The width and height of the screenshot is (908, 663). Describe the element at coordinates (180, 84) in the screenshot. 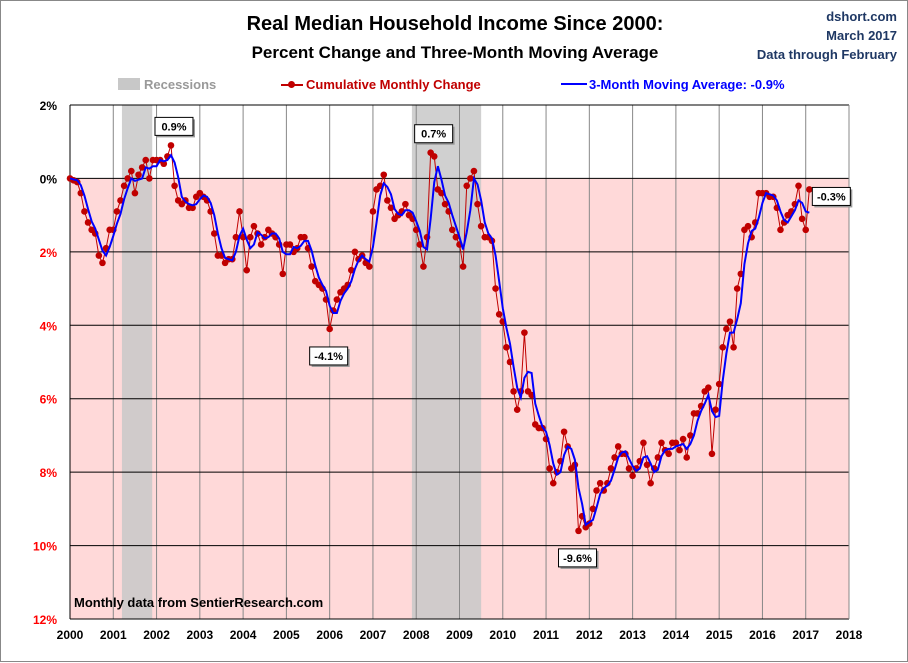

I see `legend-recessions: Recessions` at that location.